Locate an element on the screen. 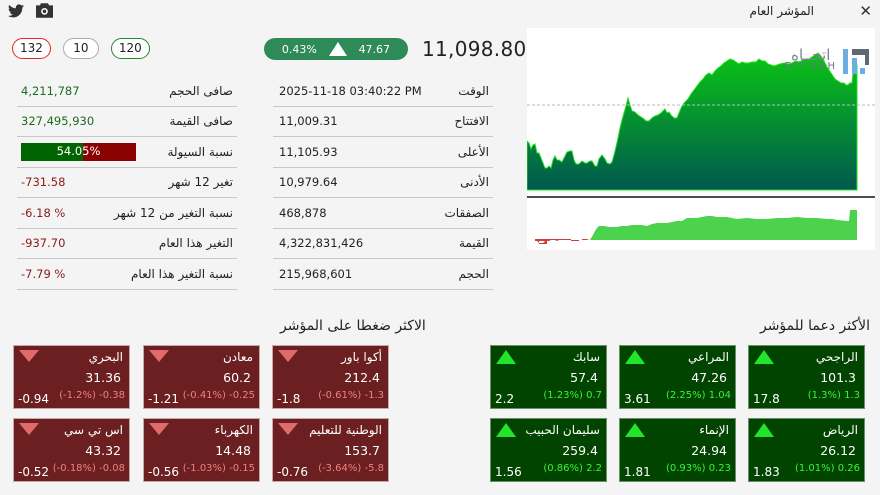 This screenshot has width=880, height=495. stat-row: 10,979.64 الأدنى is located at coordinates (383, 183).